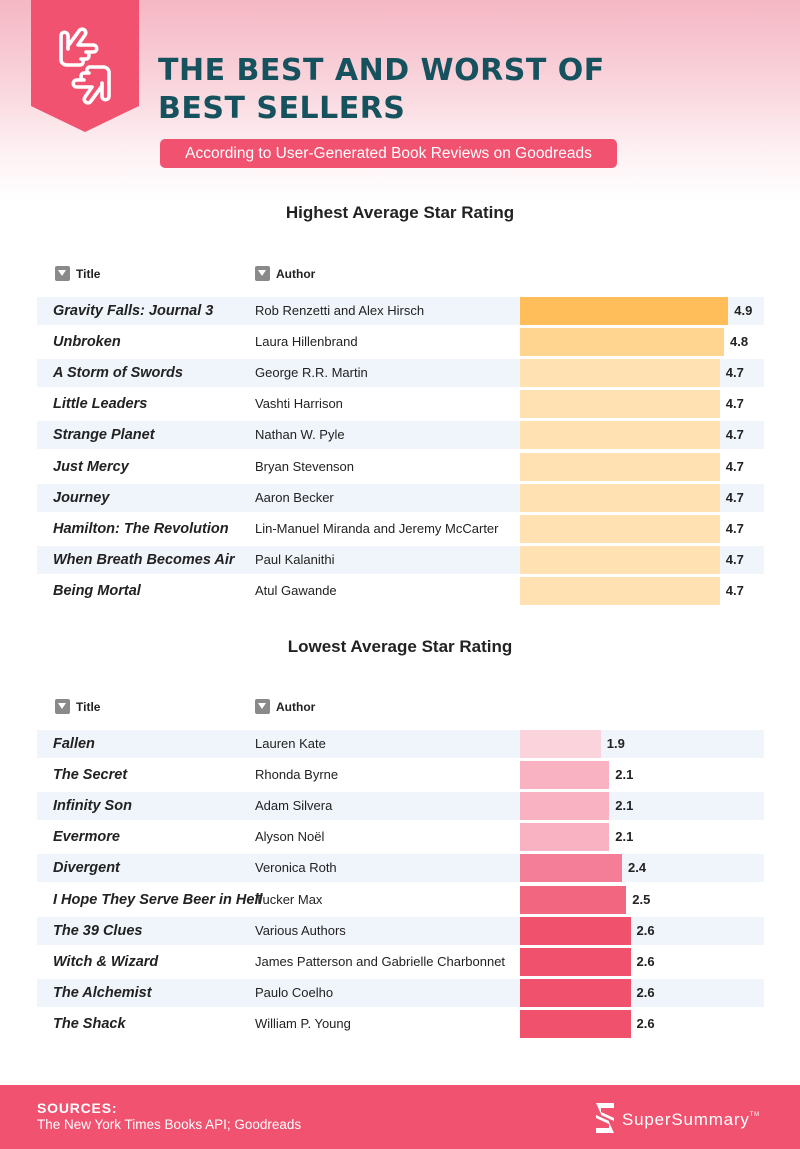  What do you see at coordinates (104, 435) in the screenshot?
I see `book-title: Strange Planet` at bounding box center [104, 435].